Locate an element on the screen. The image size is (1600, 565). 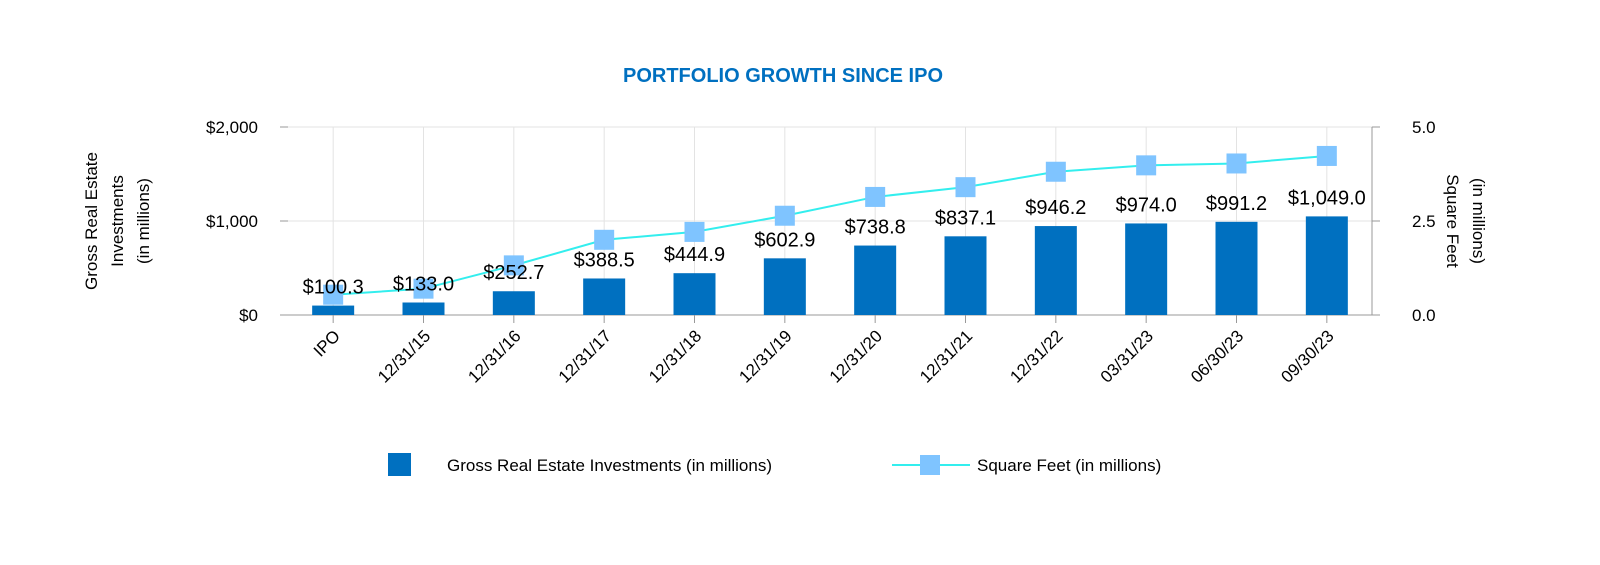
bar-data-label: $388.5 is located at coordinates (604, 260).